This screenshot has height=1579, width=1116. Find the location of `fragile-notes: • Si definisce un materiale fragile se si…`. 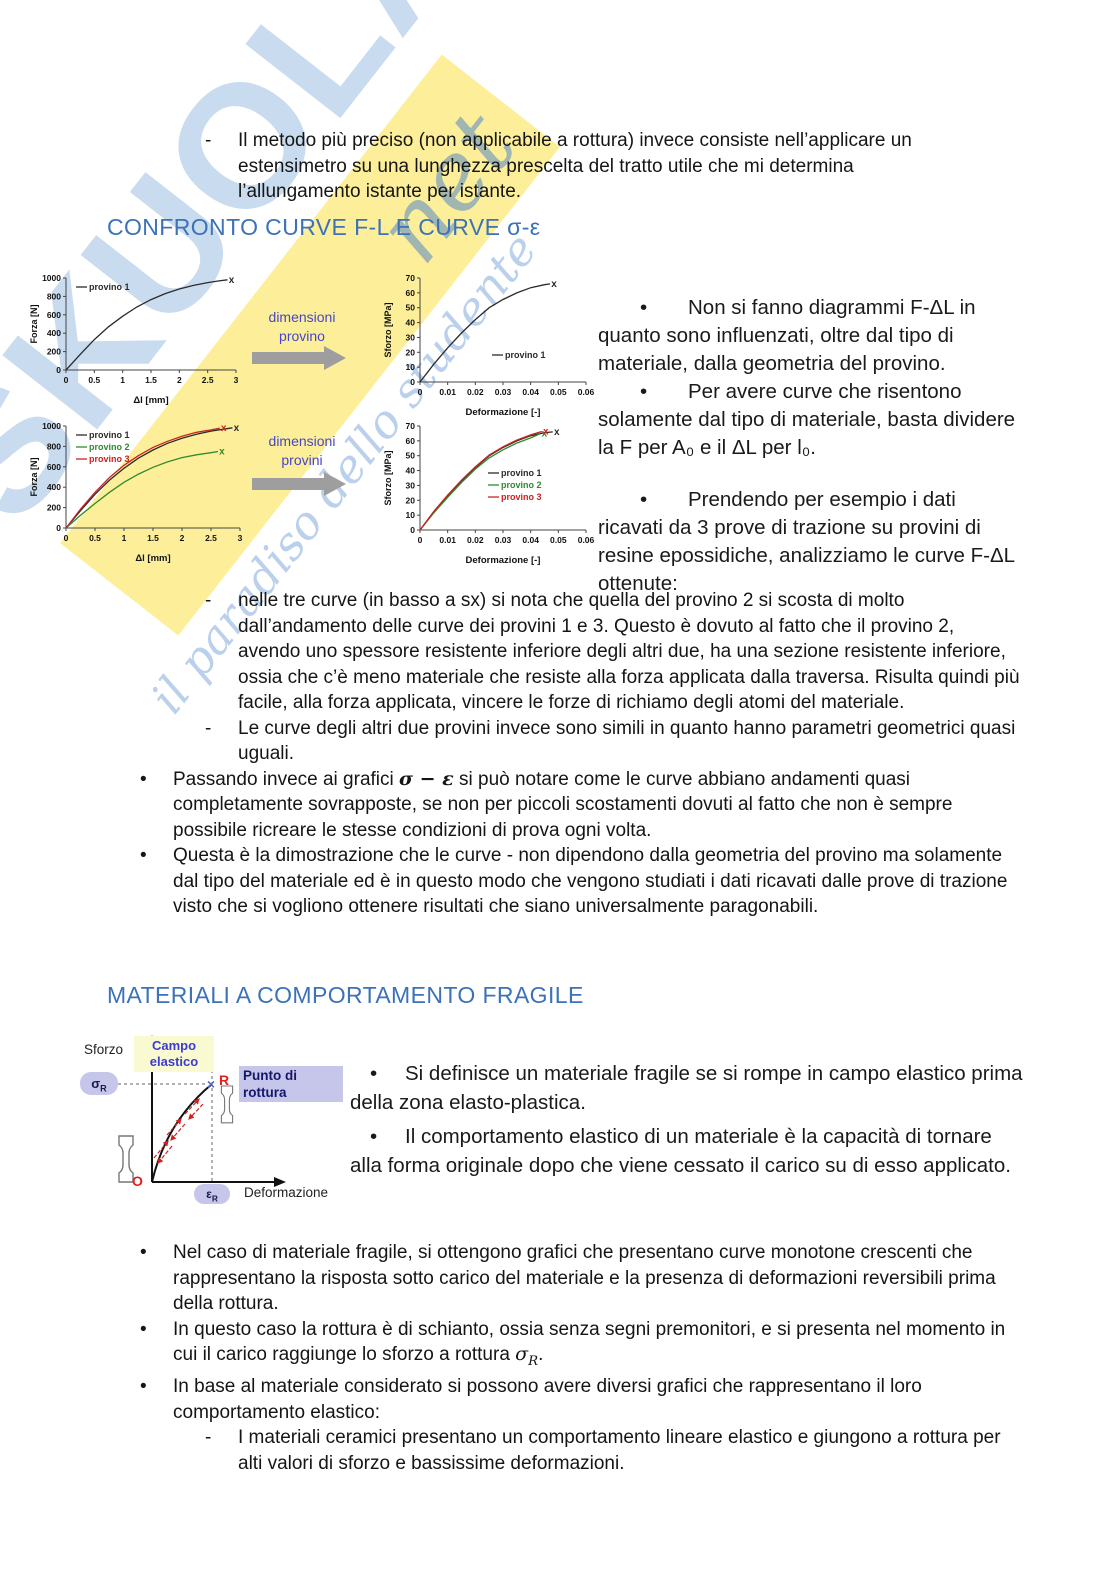

fragile-notes: • Si definisce un materiale fragile se si… is located at coordinates (688, 1120).